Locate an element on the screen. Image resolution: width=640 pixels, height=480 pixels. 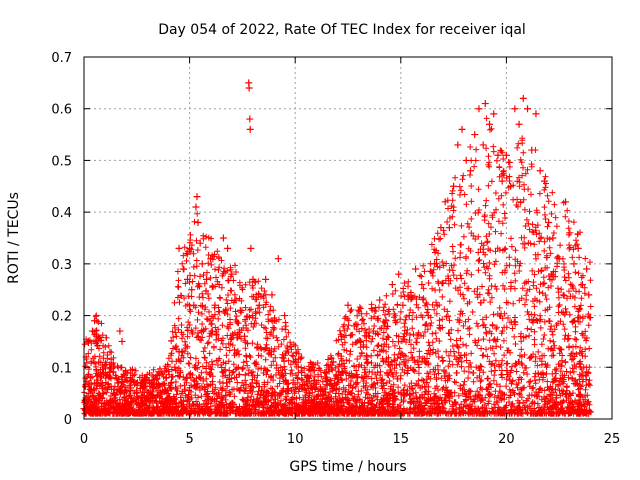
y-tick-label: 0.1 is located at coordinates (61, 368).